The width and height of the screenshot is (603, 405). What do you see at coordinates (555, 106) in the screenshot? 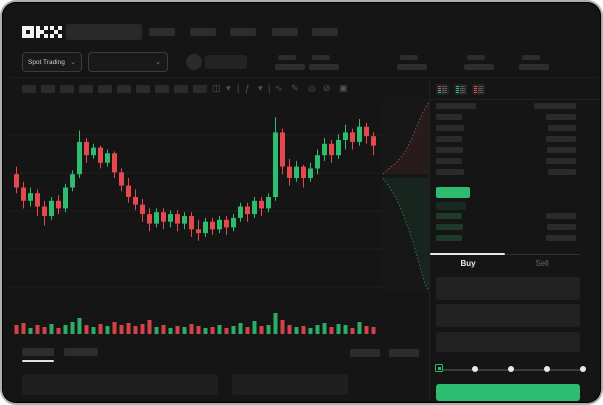
I see `orderbook-header-amount` at bounding box center [555, 106].